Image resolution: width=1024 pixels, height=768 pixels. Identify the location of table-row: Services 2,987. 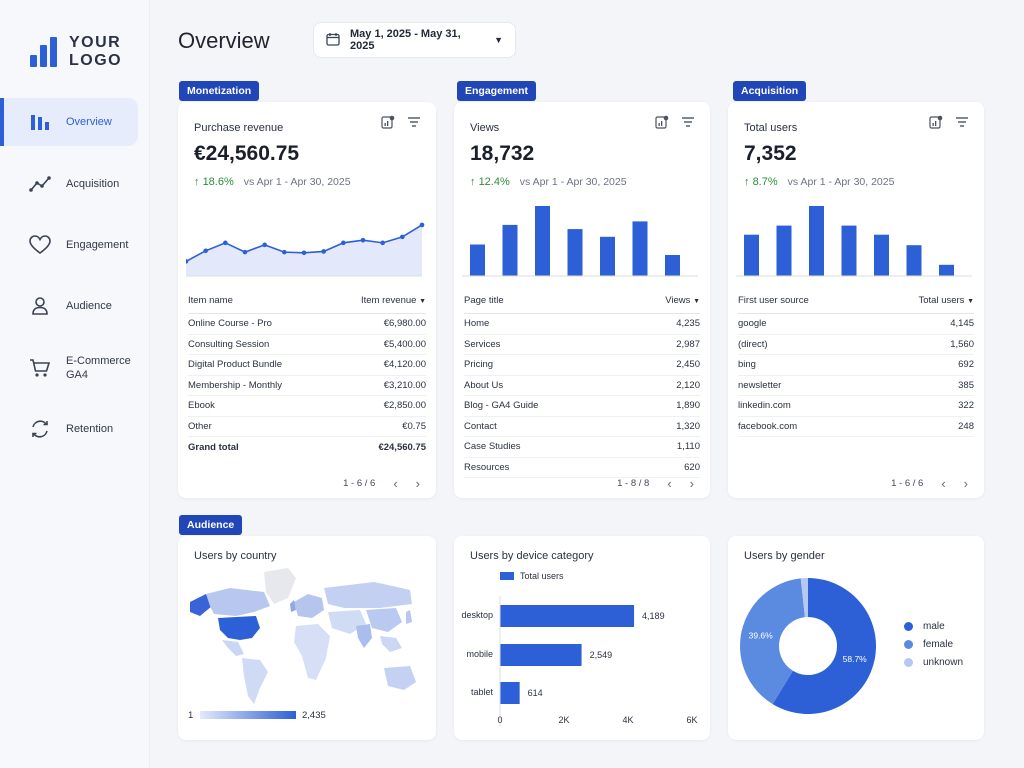
(582, 345).